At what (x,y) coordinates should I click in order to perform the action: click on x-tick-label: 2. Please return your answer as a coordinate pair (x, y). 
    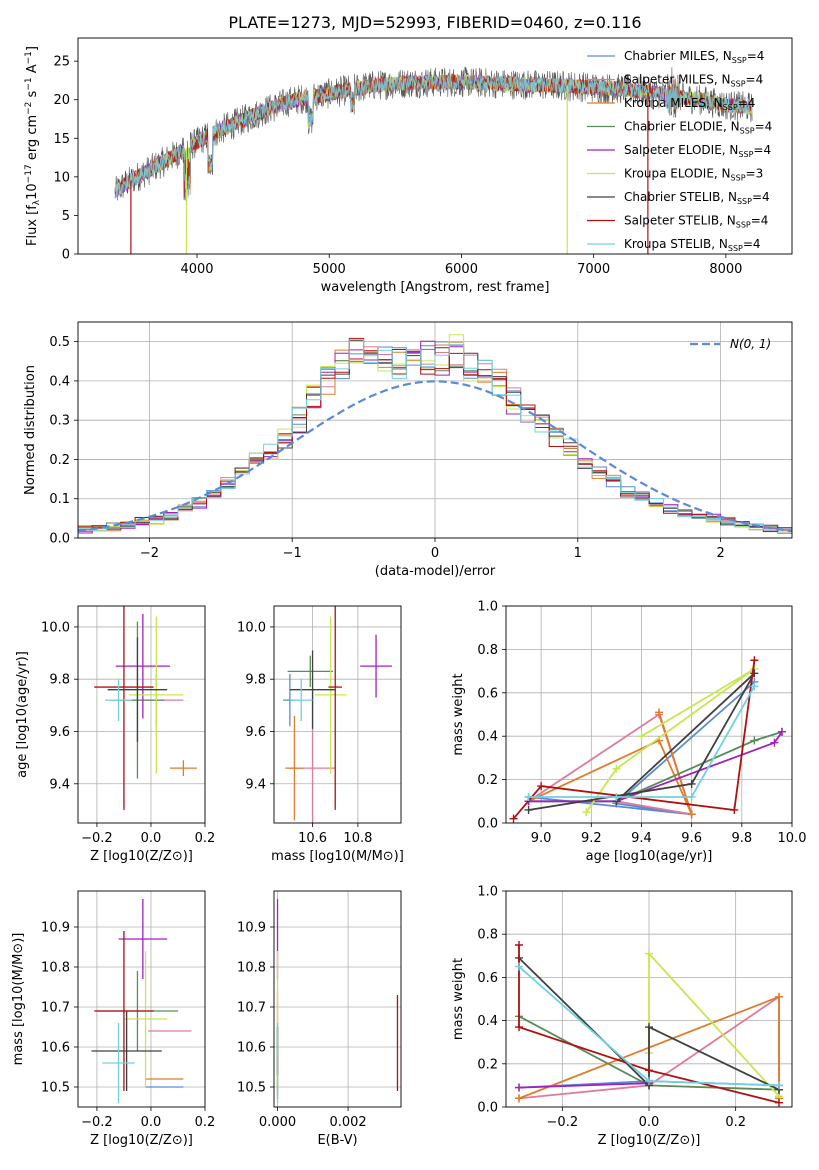
    Looking at the image, I should click on (720, 553).